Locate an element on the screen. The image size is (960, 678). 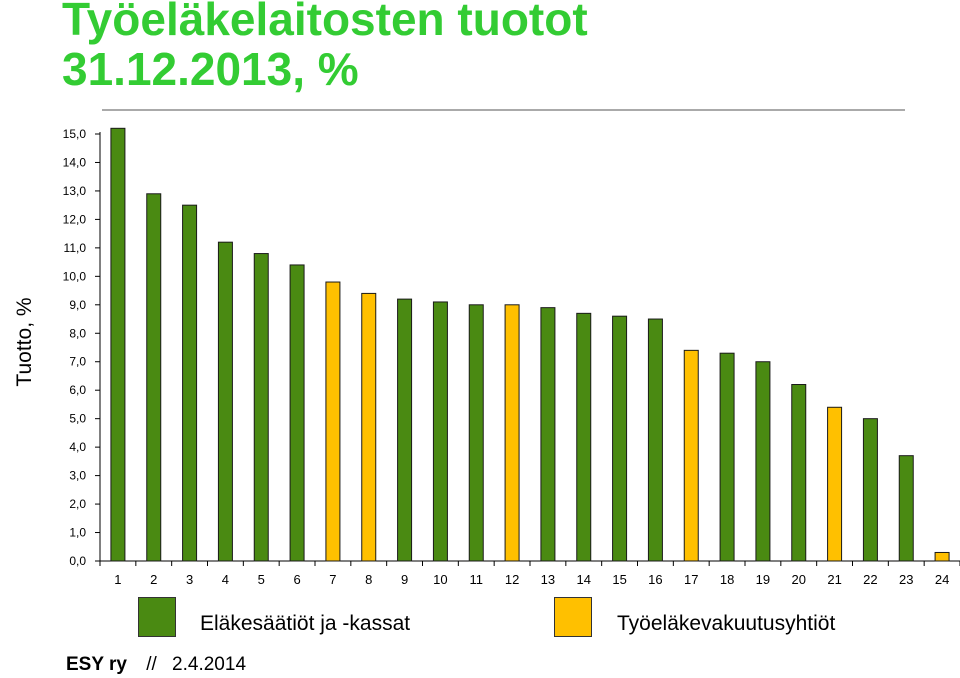
y-tick-label: 9,0 is located at coordinates (77, 305).